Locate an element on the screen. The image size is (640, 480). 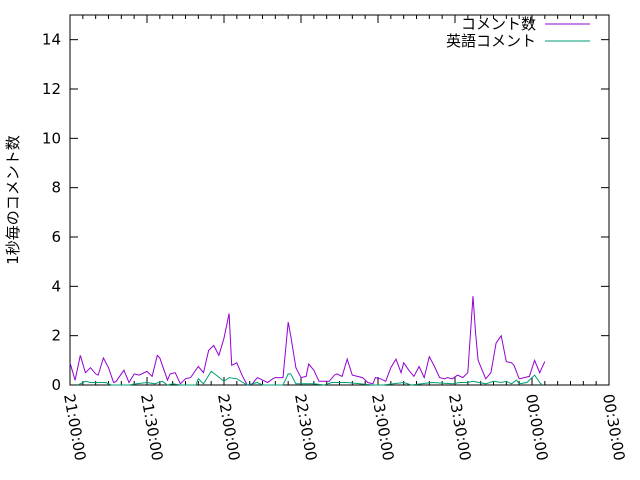
x-tick-label: 22:30:00 is located at coordinates (305, 427).